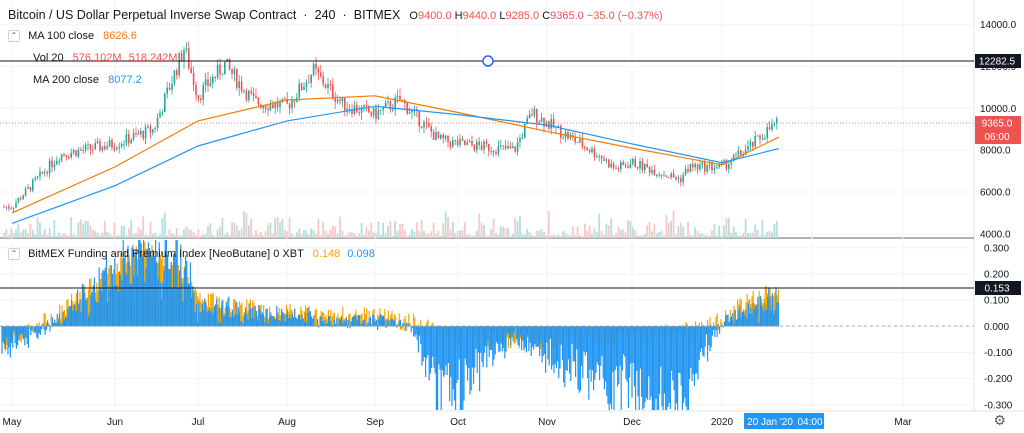 The height and width of the screenshot is (433, 1024). I want to click on ma200-legend: MA 200 close 8077.2, so click(87, 80).